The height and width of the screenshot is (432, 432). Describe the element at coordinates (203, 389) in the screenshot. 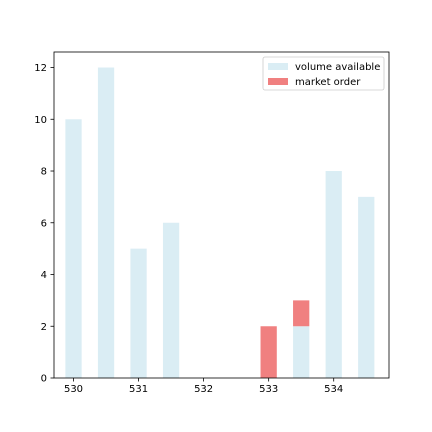

I see `x-tick-label-2: 532` at that location.